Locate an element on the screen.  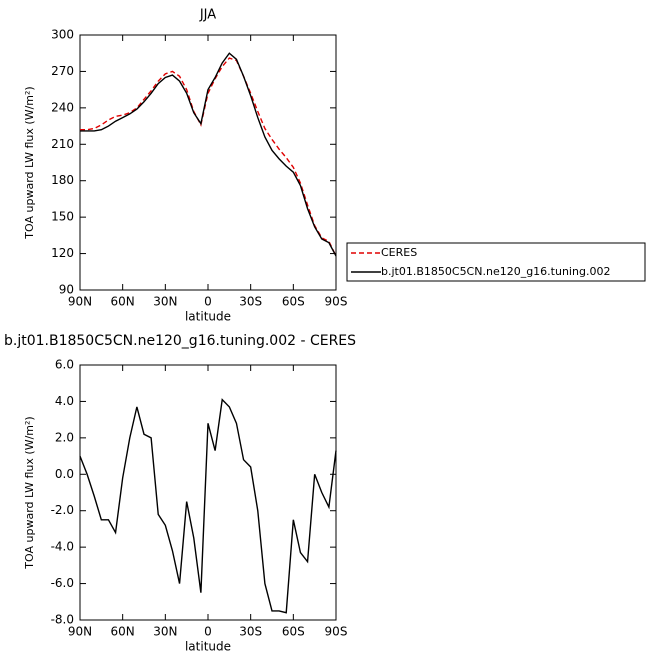
y-tick-label: 4.0 is located at coordinates (64, 401).